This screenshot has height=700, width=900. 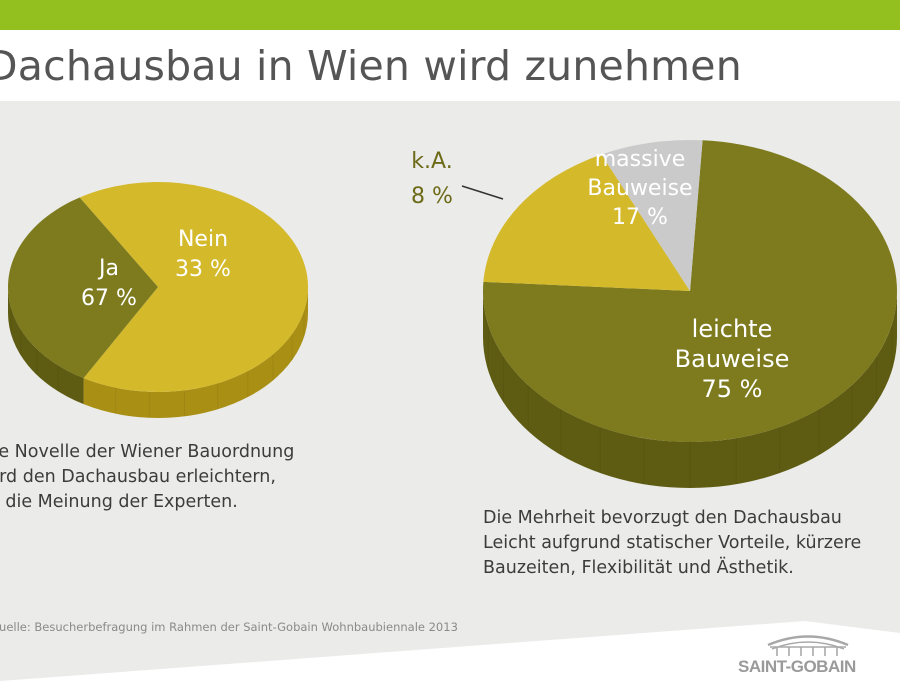 What do you see at coordinates (640, 159) in the screenshot?
I see `label-massive-line1: massive` at bounding box center [640, 159].